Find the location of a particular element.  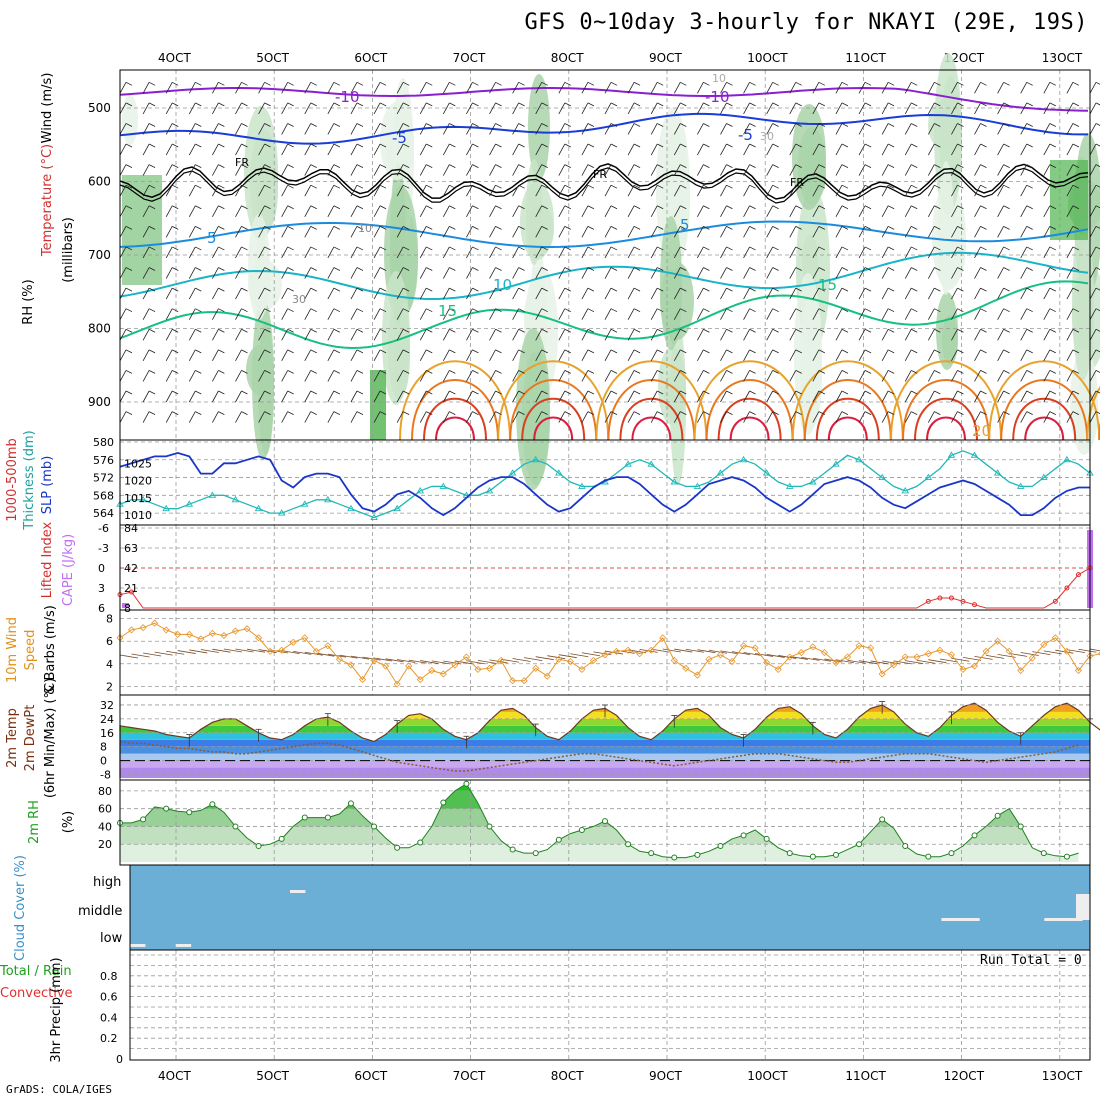

rh-shading is located at coordinates (534, 212).